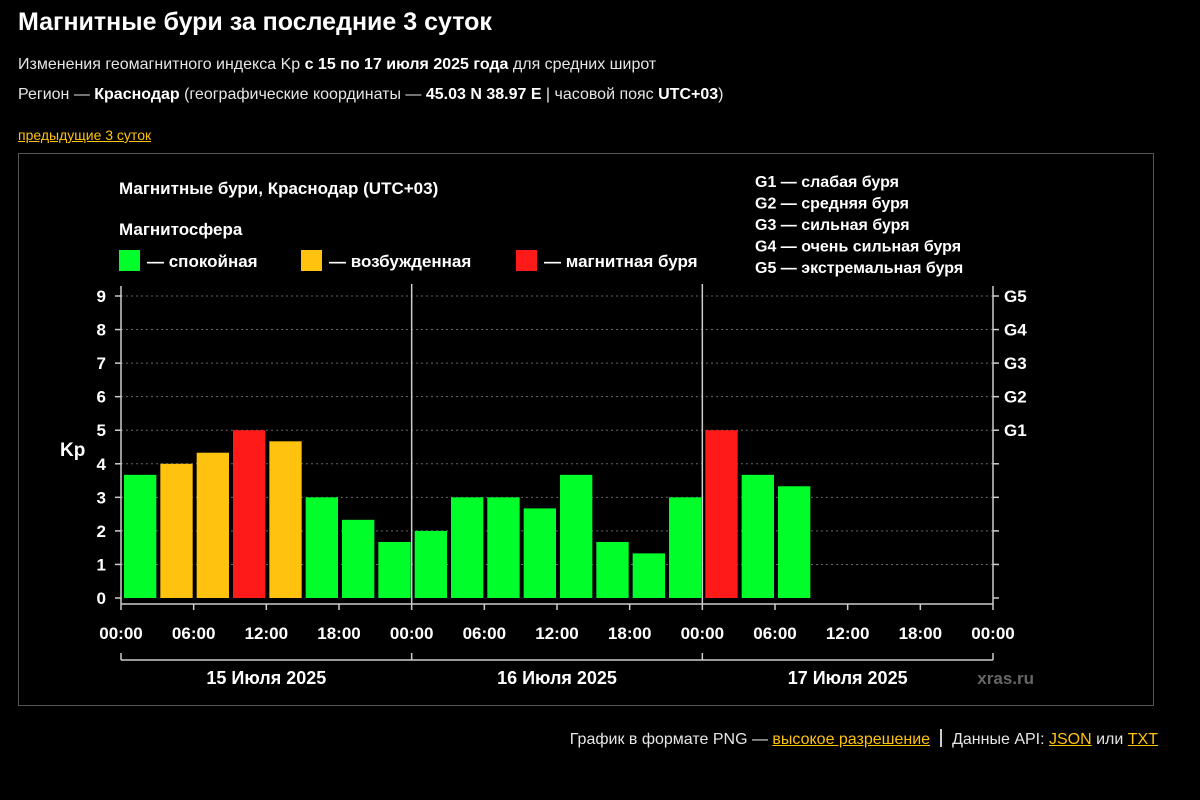  I want to click on date-range: с 15 по 17 июля 2025 года, so click(406, 64).